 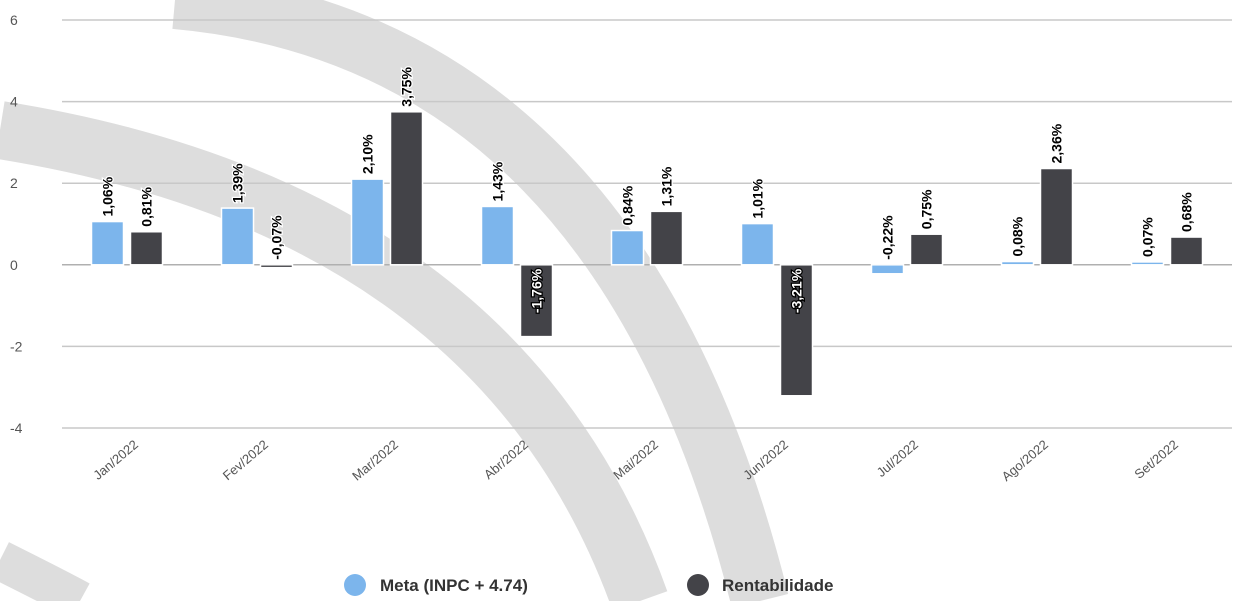 I want to click on y-tick-label: 4, so click(x=14, y=102).